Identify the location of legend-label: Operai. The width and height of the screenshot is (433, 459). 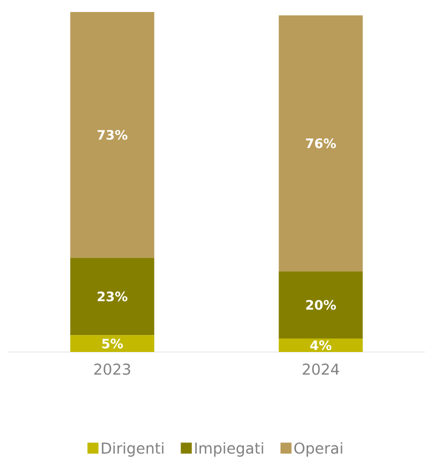
(318, 449).